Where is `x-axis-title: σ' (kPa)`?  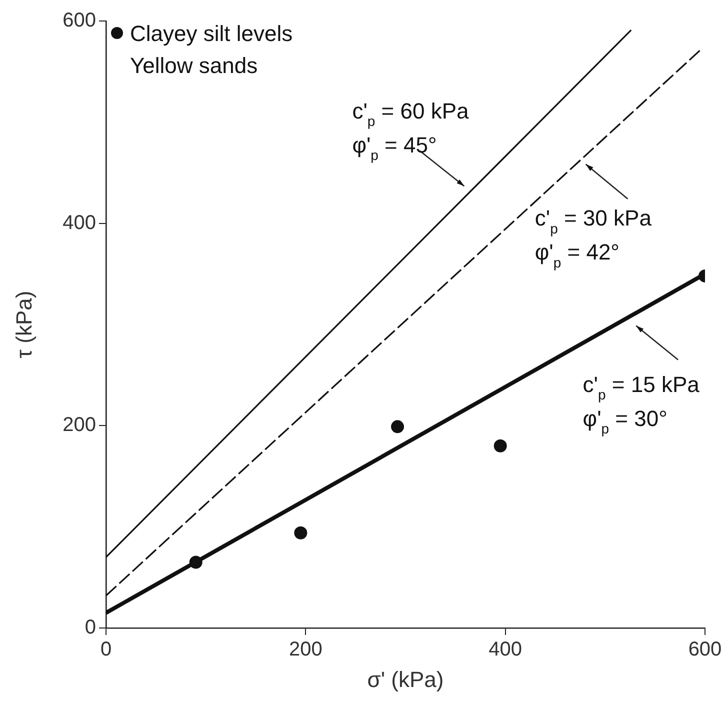 x-axis-title: σ' (kPa) is located at coordinates (405, 679).